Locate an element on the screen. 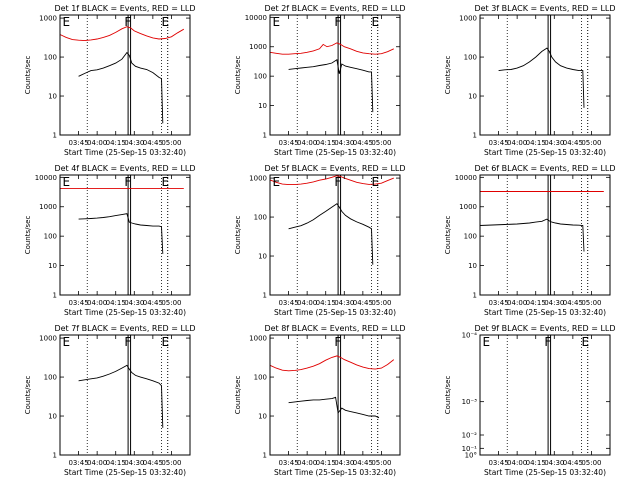 This screenshot has width=640, height=480. panel-title: Det 7f BLACK = Events, RED = LLD is located at coordinates (124, 328).